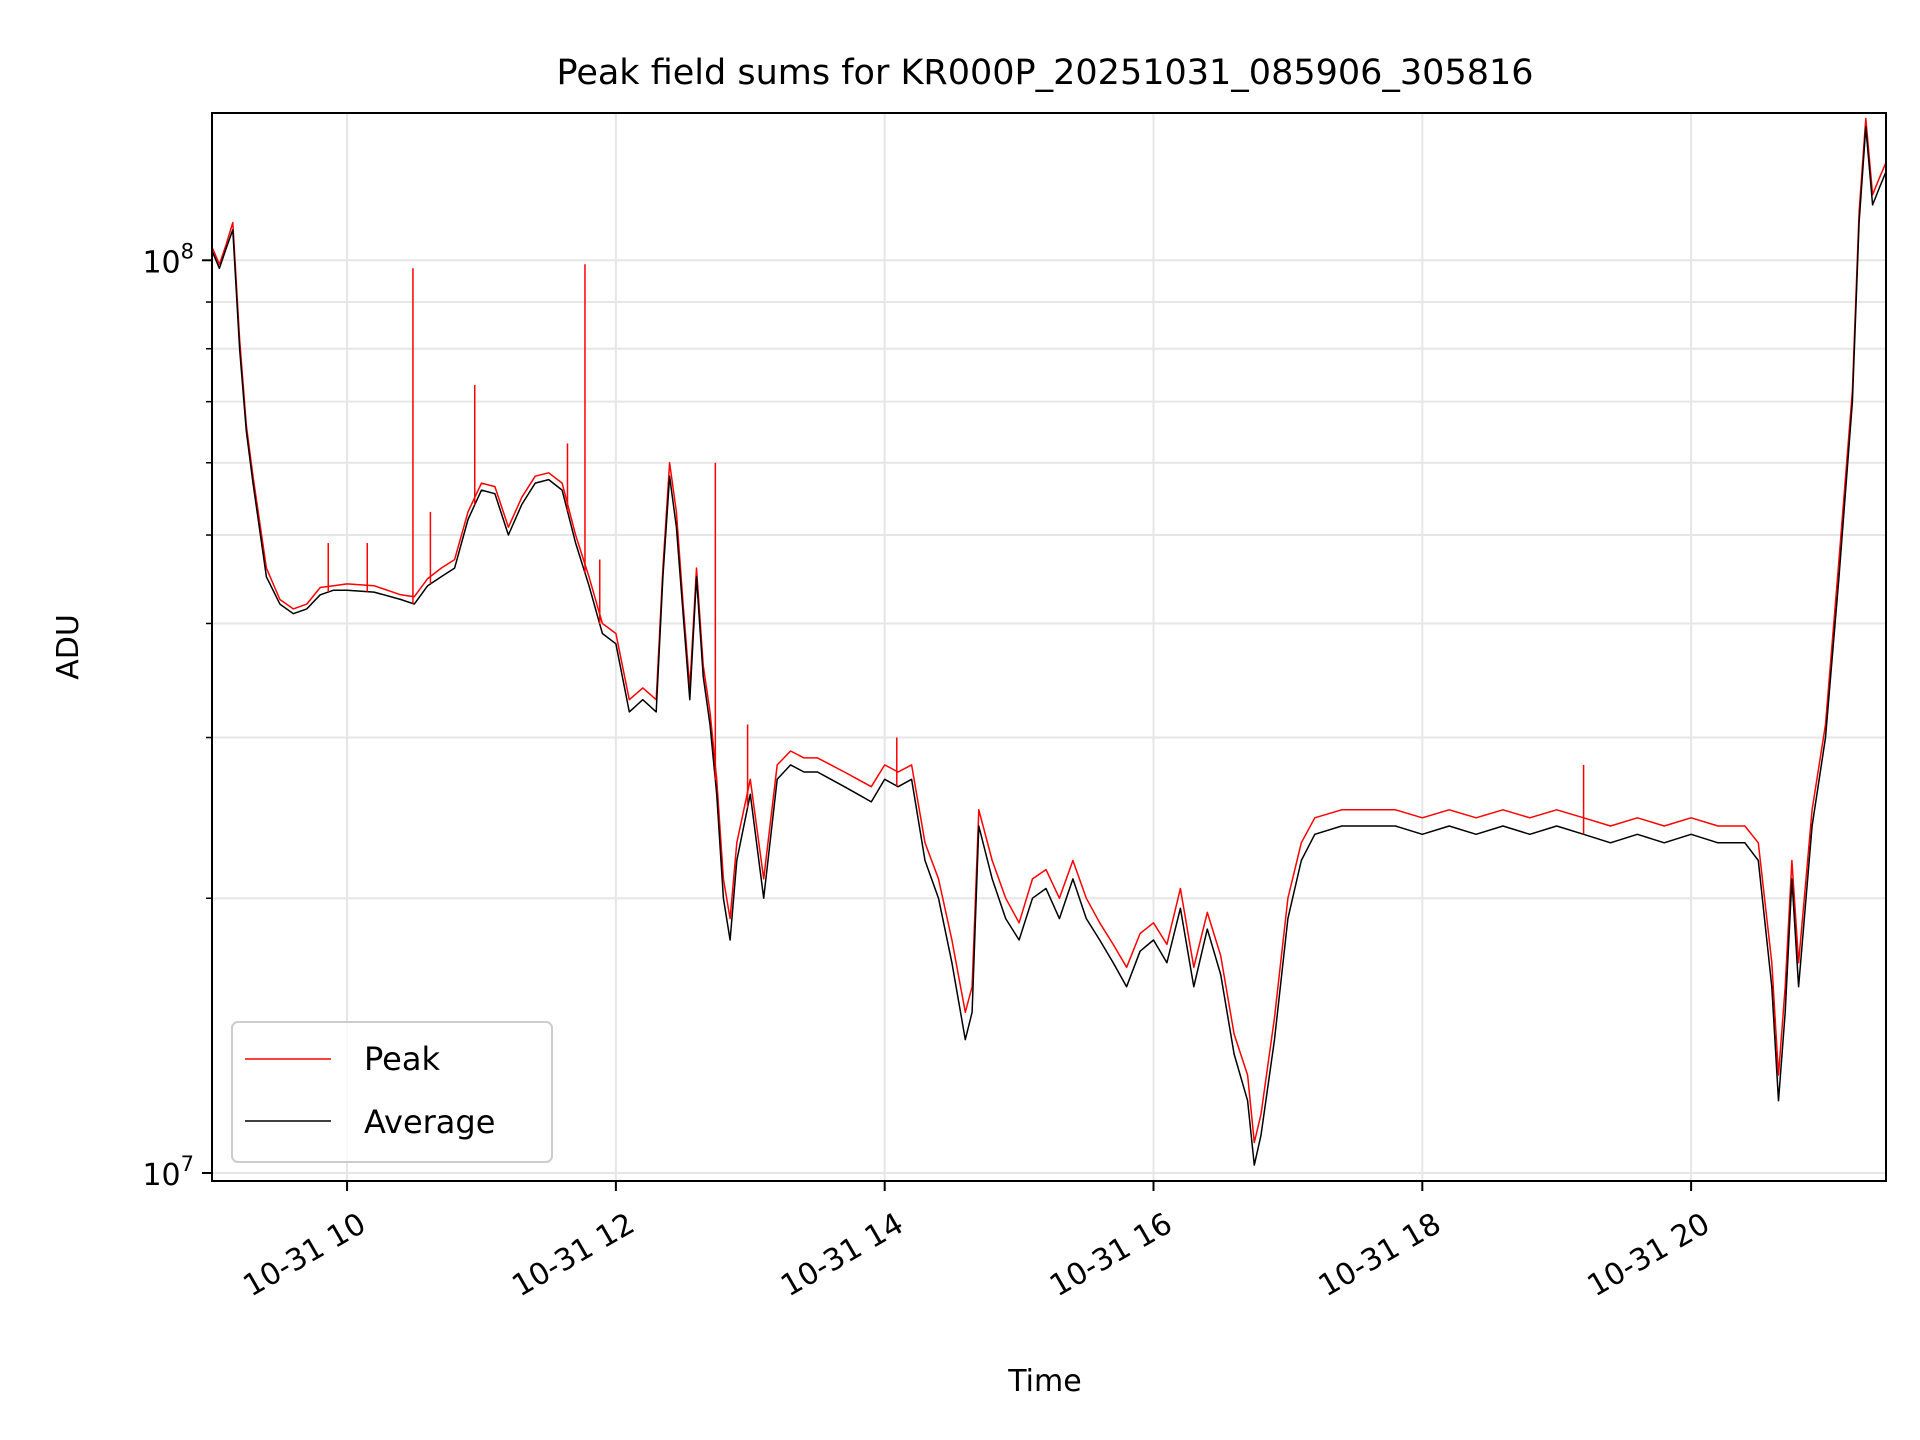 This screenshot has height=1440, width=1920. I want to click on y-tick-label: 10⁷, so click(168, 1172).